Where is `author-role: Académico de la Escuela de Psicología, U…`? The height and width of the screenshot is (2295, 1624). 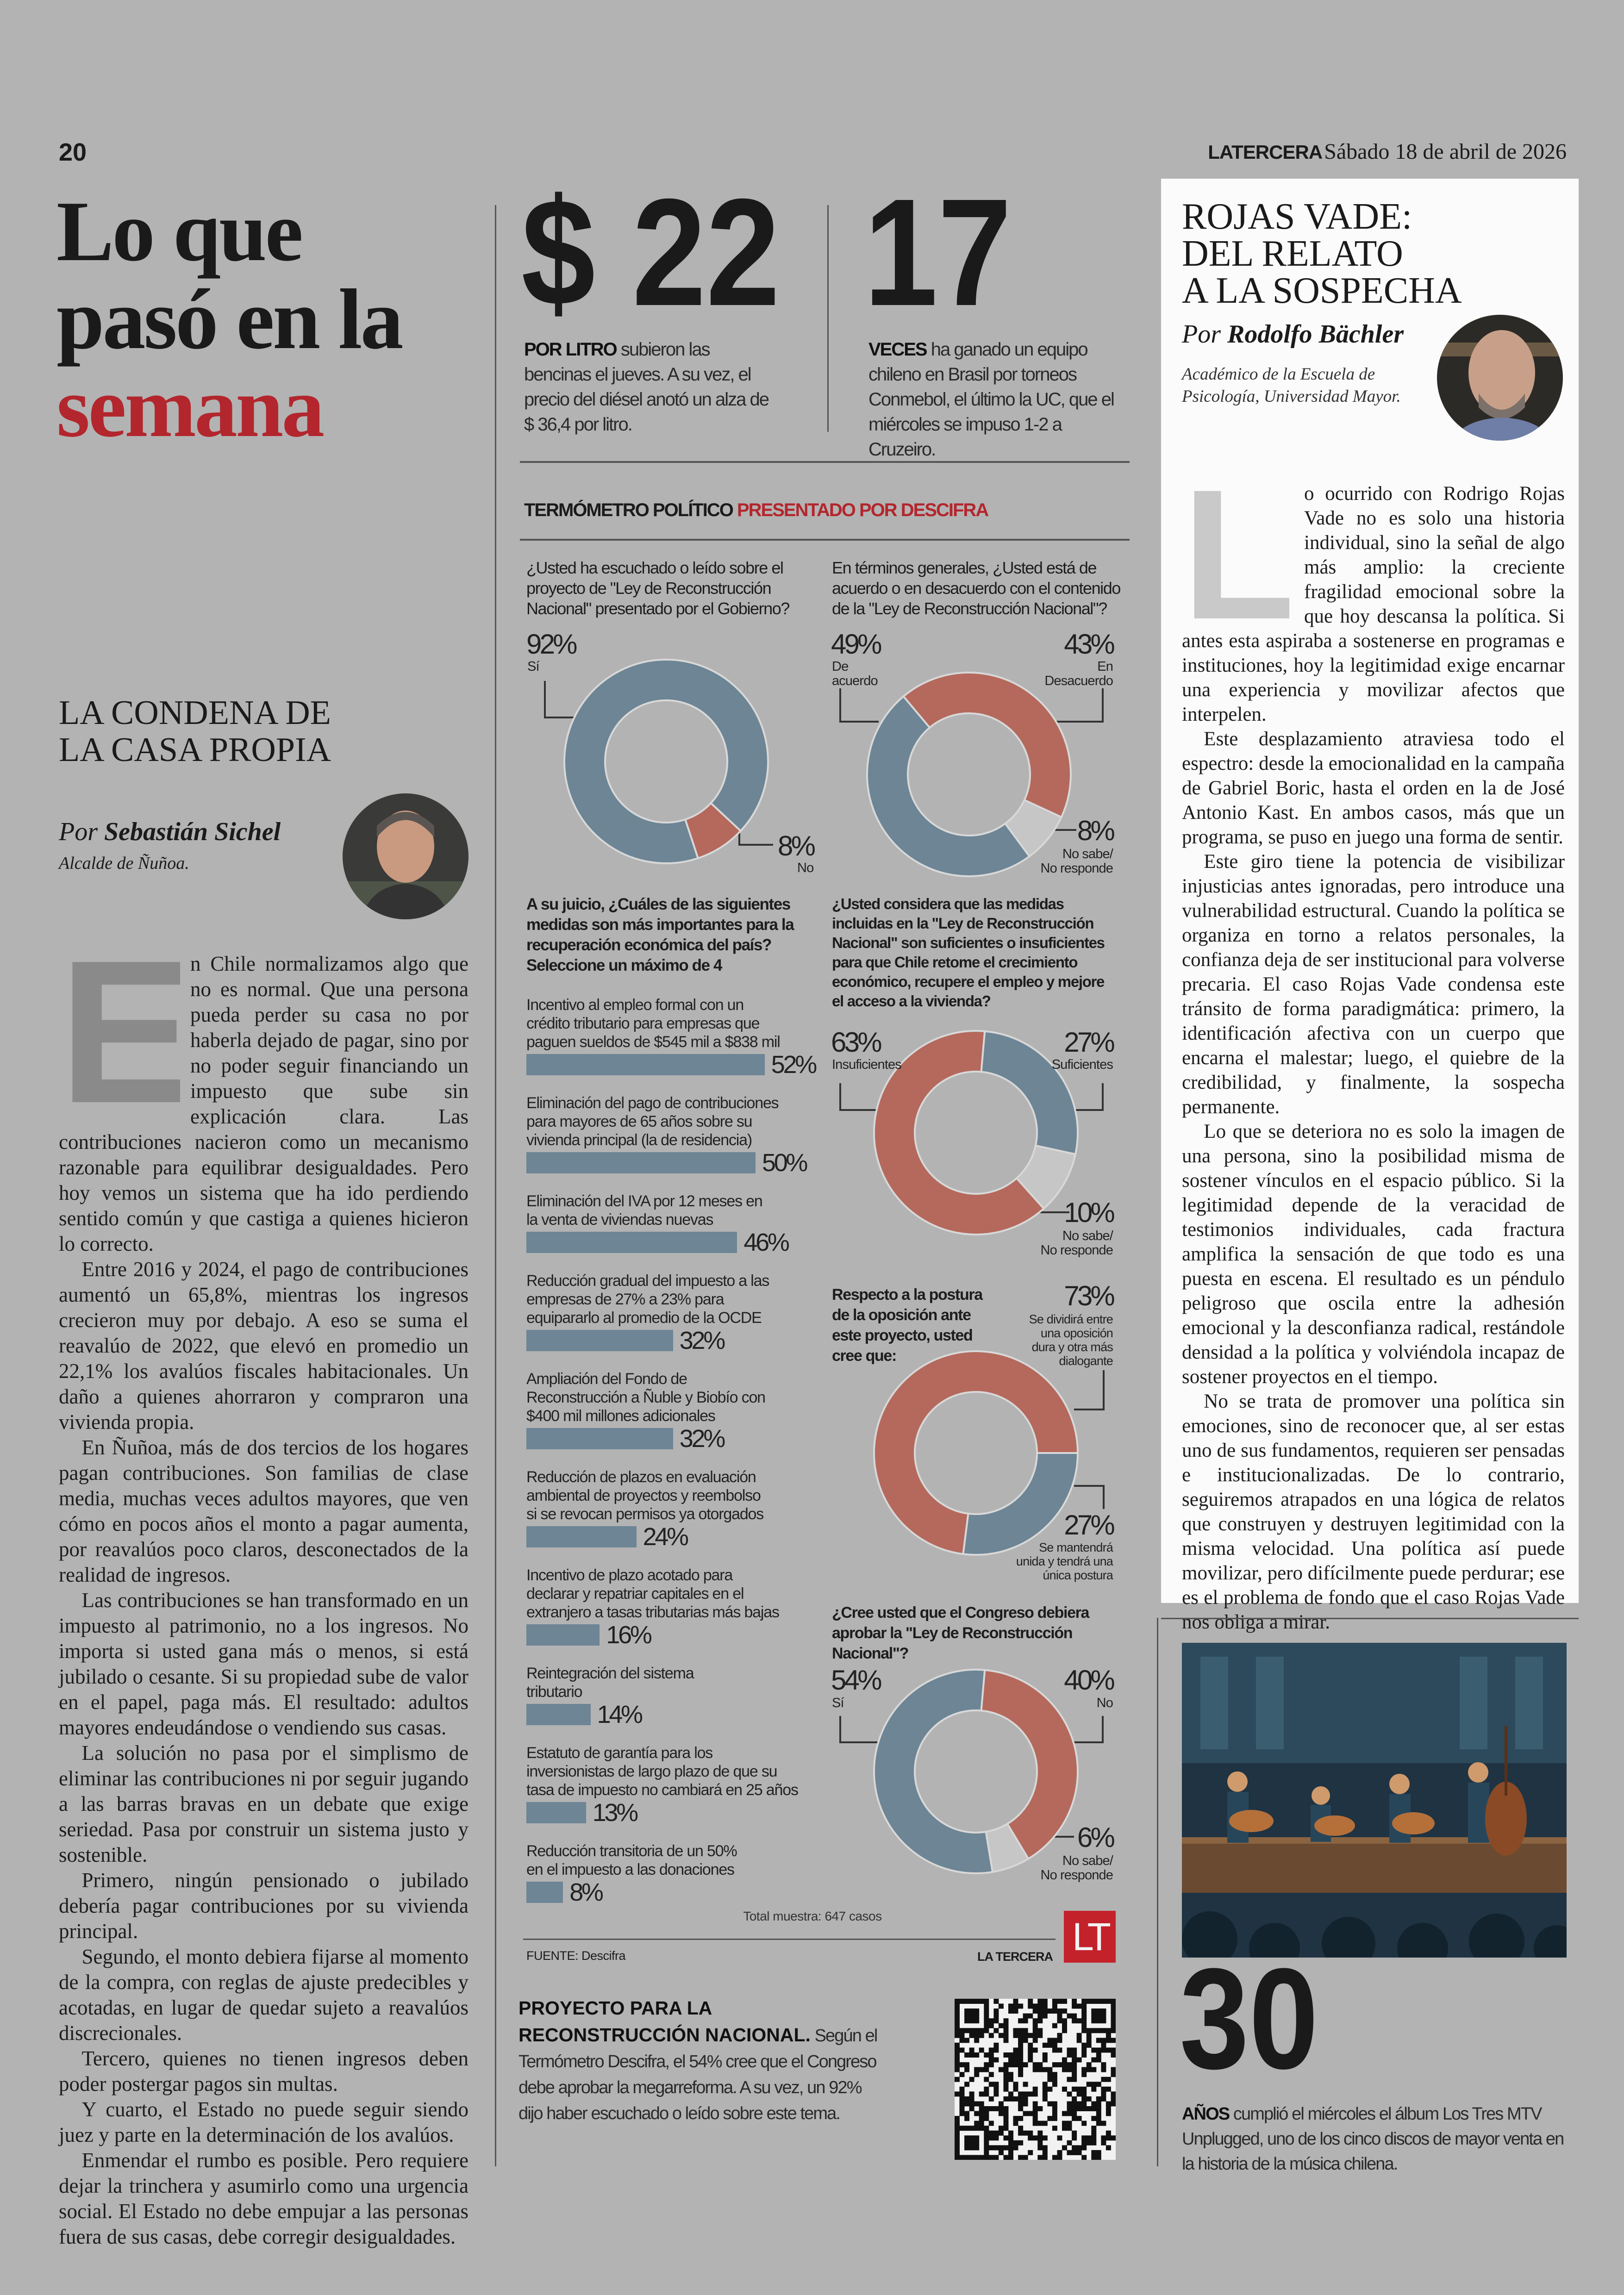 author-role: Académico de la Escuela de Psicología, U… is located at coordinates (1291, 385).